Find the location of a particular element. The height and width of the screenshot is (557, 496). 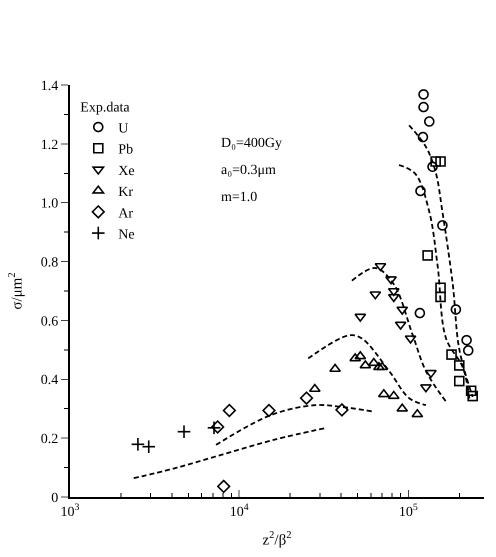

legend-label: U is located at coordinates (123, 129).